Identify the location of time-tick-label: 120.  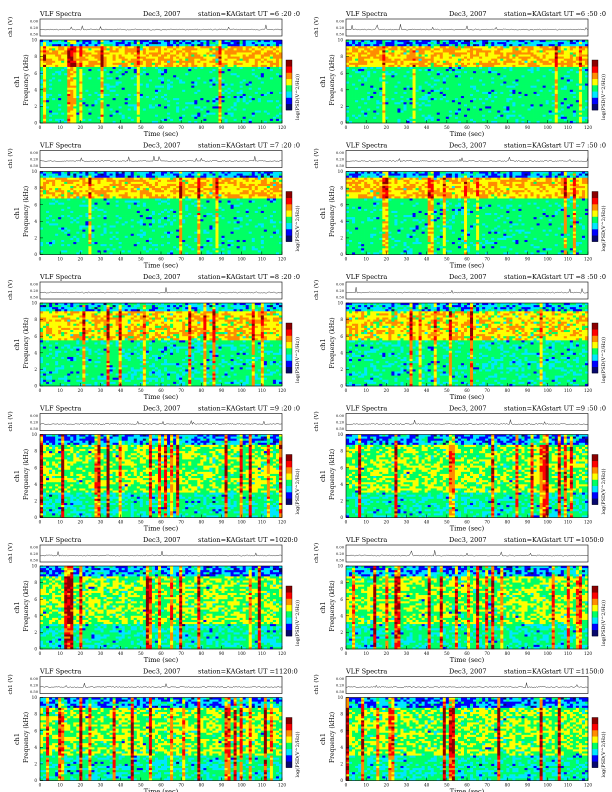
(282, 127).